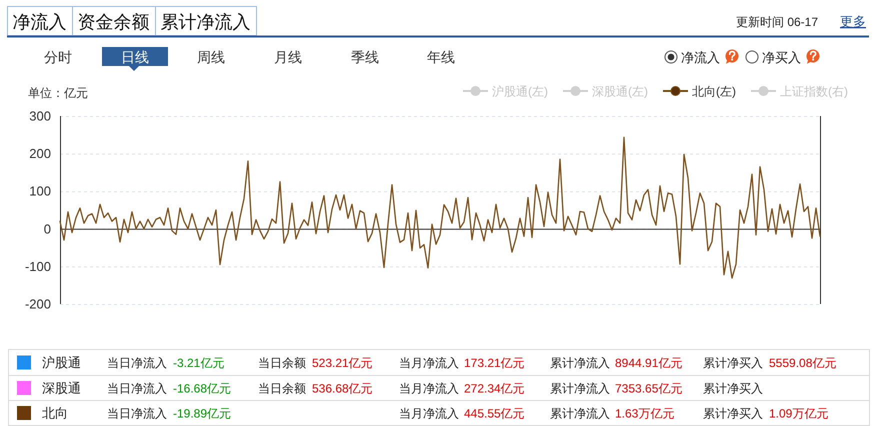 This screenshot has width=874, height=426. What do you see at coordinates (211, 57) in the screenshot?
I see `text: 周线` at bounding box center [211, 57].